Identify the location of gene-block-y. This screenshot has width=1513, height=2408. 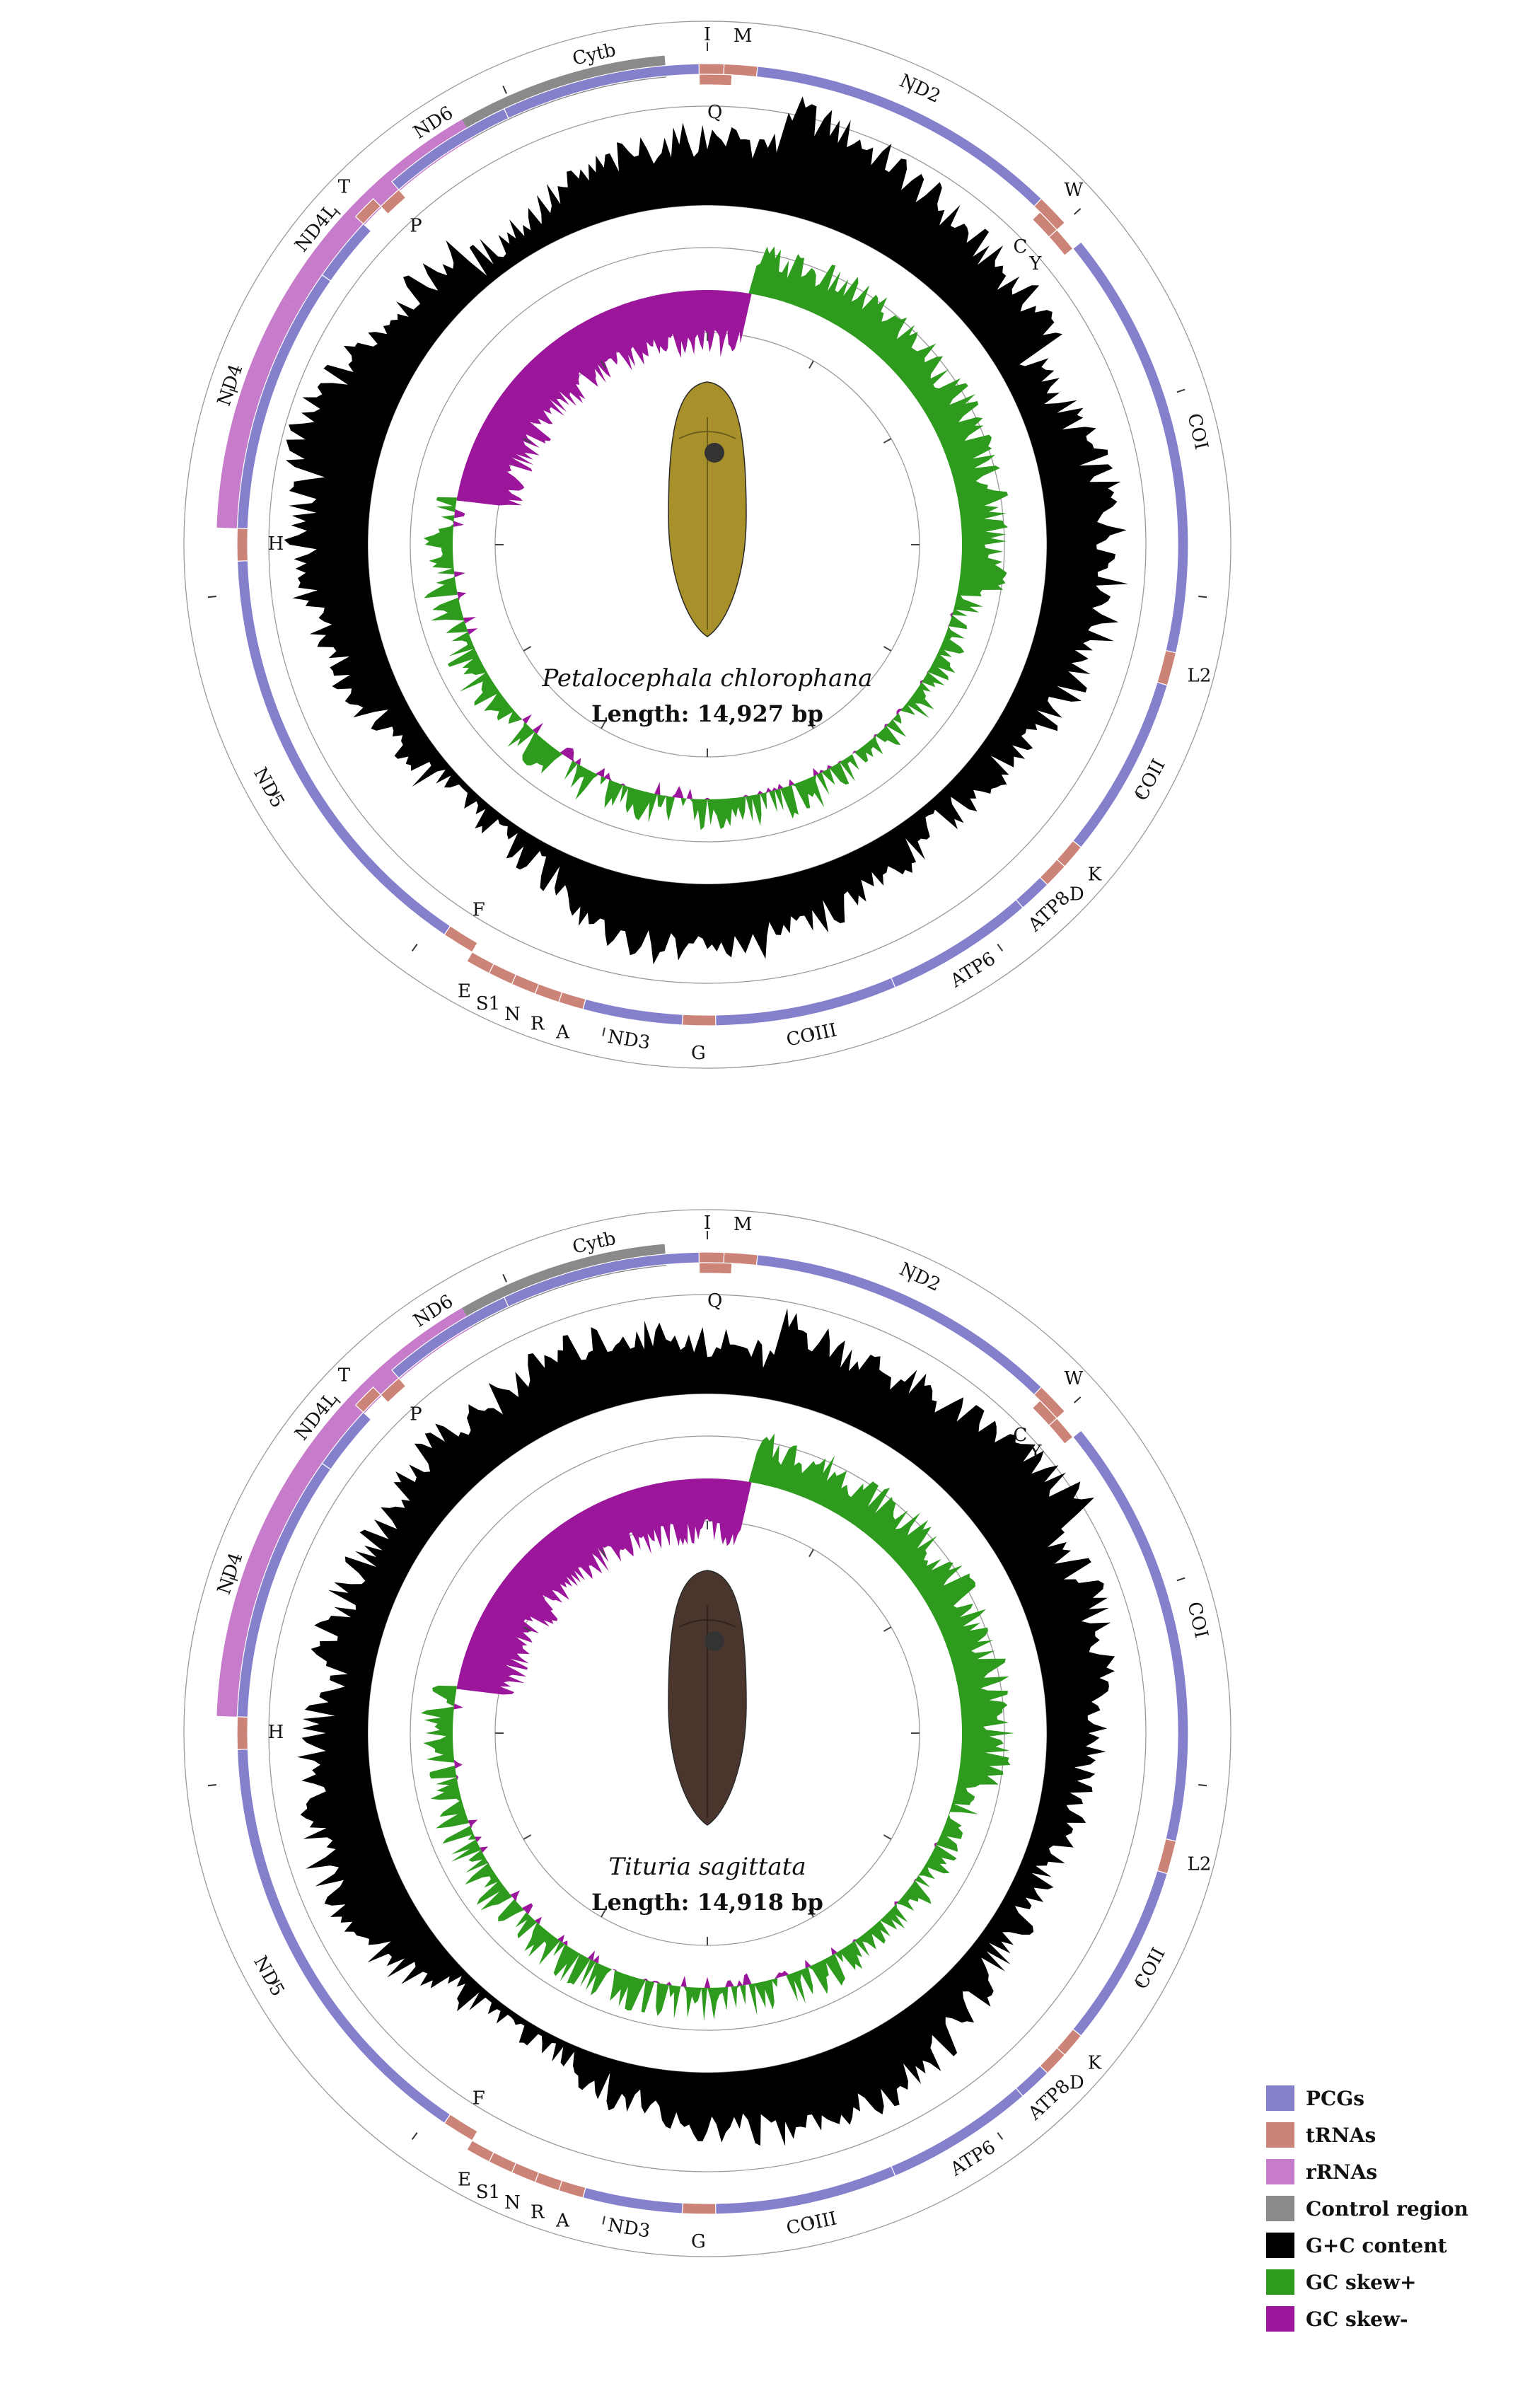
(1061, 243).